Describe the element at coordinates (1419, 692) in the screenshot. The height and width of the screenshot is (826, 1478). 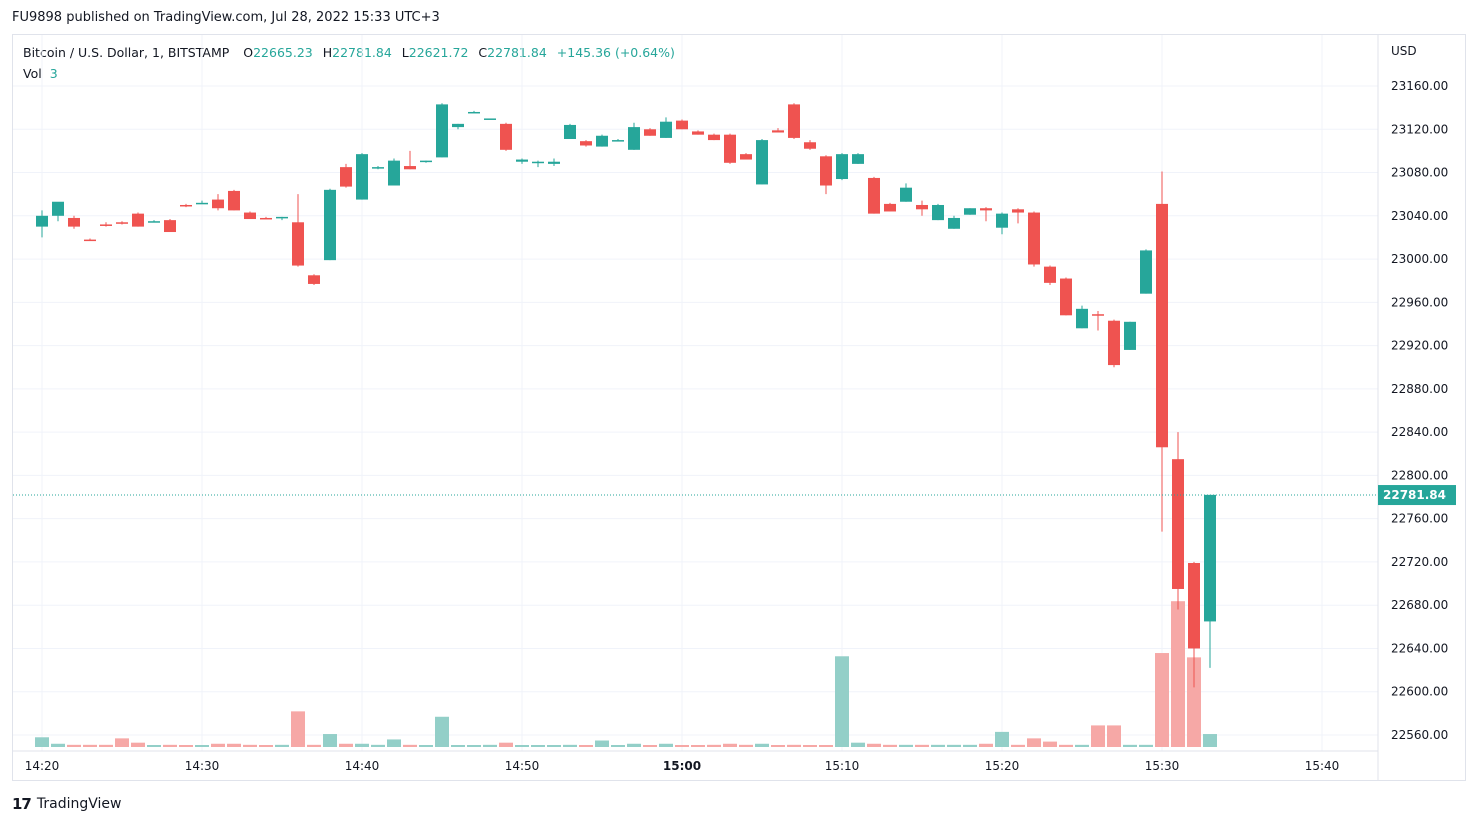
I see `price-tick-label: 22600.00` at that location.